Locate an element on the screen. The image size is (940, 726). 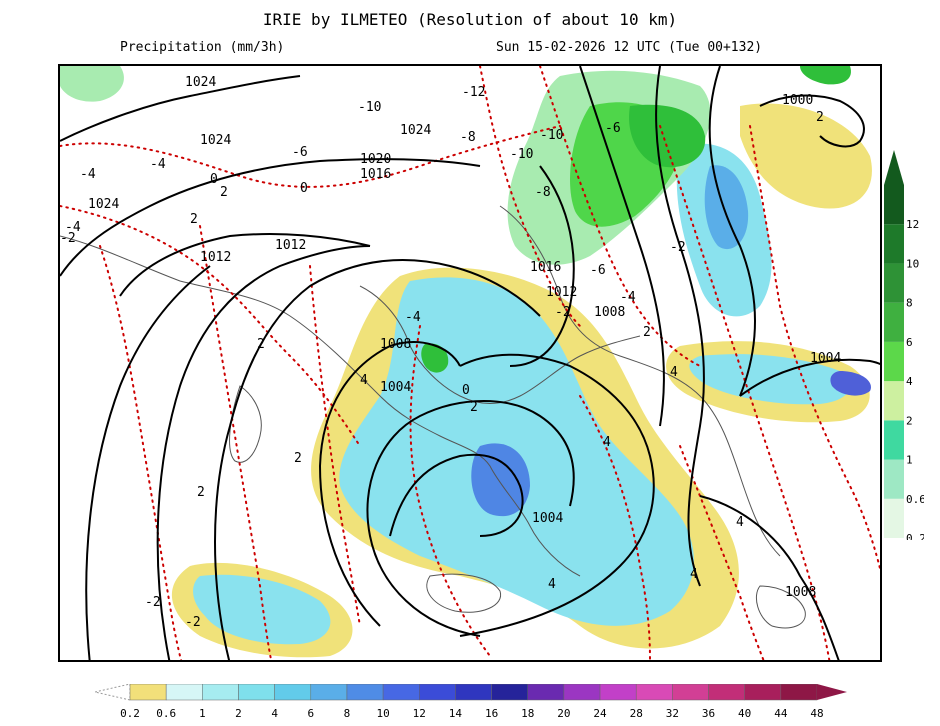
snow-northeast is located at coordinates (825, 75).